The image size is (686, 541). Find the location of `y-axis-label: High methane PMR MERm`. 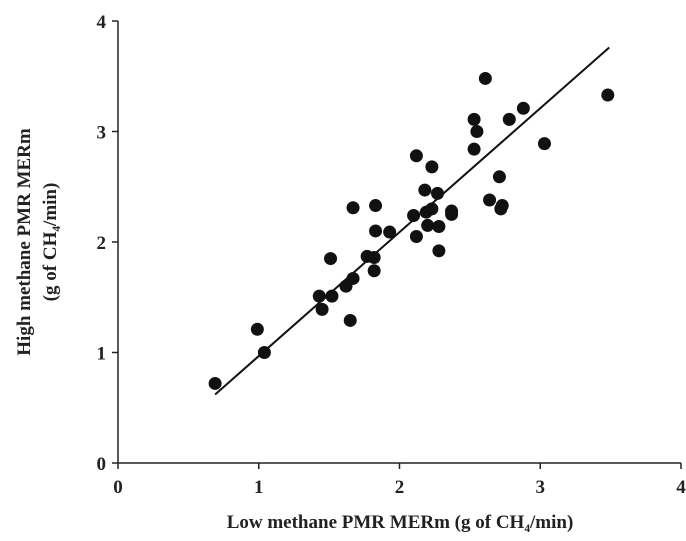

y-axis-label: High methane PMR MERm is located at coordinates (24, 242).